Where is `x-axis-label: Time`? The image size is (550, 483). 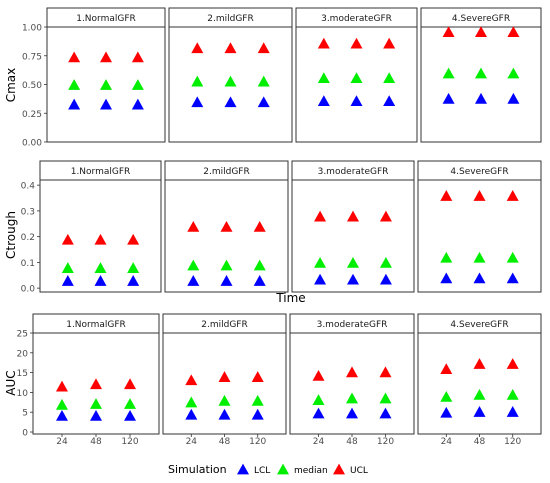 x-axis-label: Time is located at coordinates (290, 298).